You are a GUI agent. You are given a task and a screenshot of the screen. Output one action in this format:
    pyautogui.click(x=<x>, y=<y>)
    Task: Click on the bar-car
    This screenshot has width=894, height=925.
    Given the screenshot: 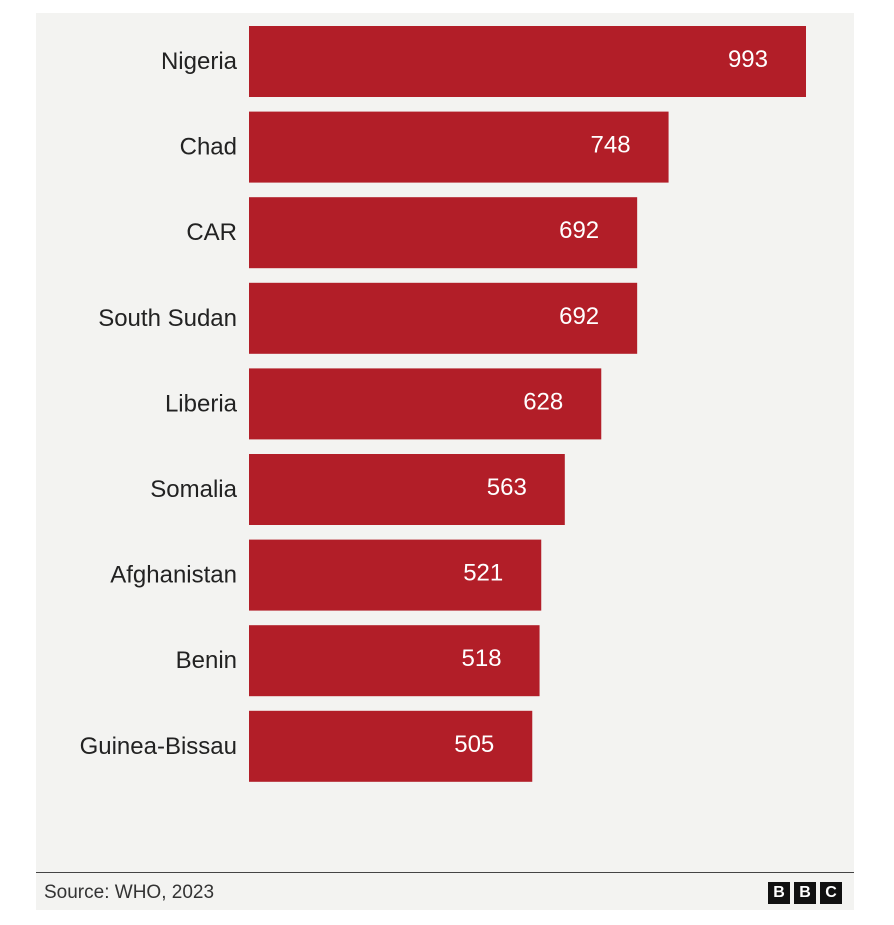 What is the action you would take?
    pyautogui.click(x=443, y=233)
    